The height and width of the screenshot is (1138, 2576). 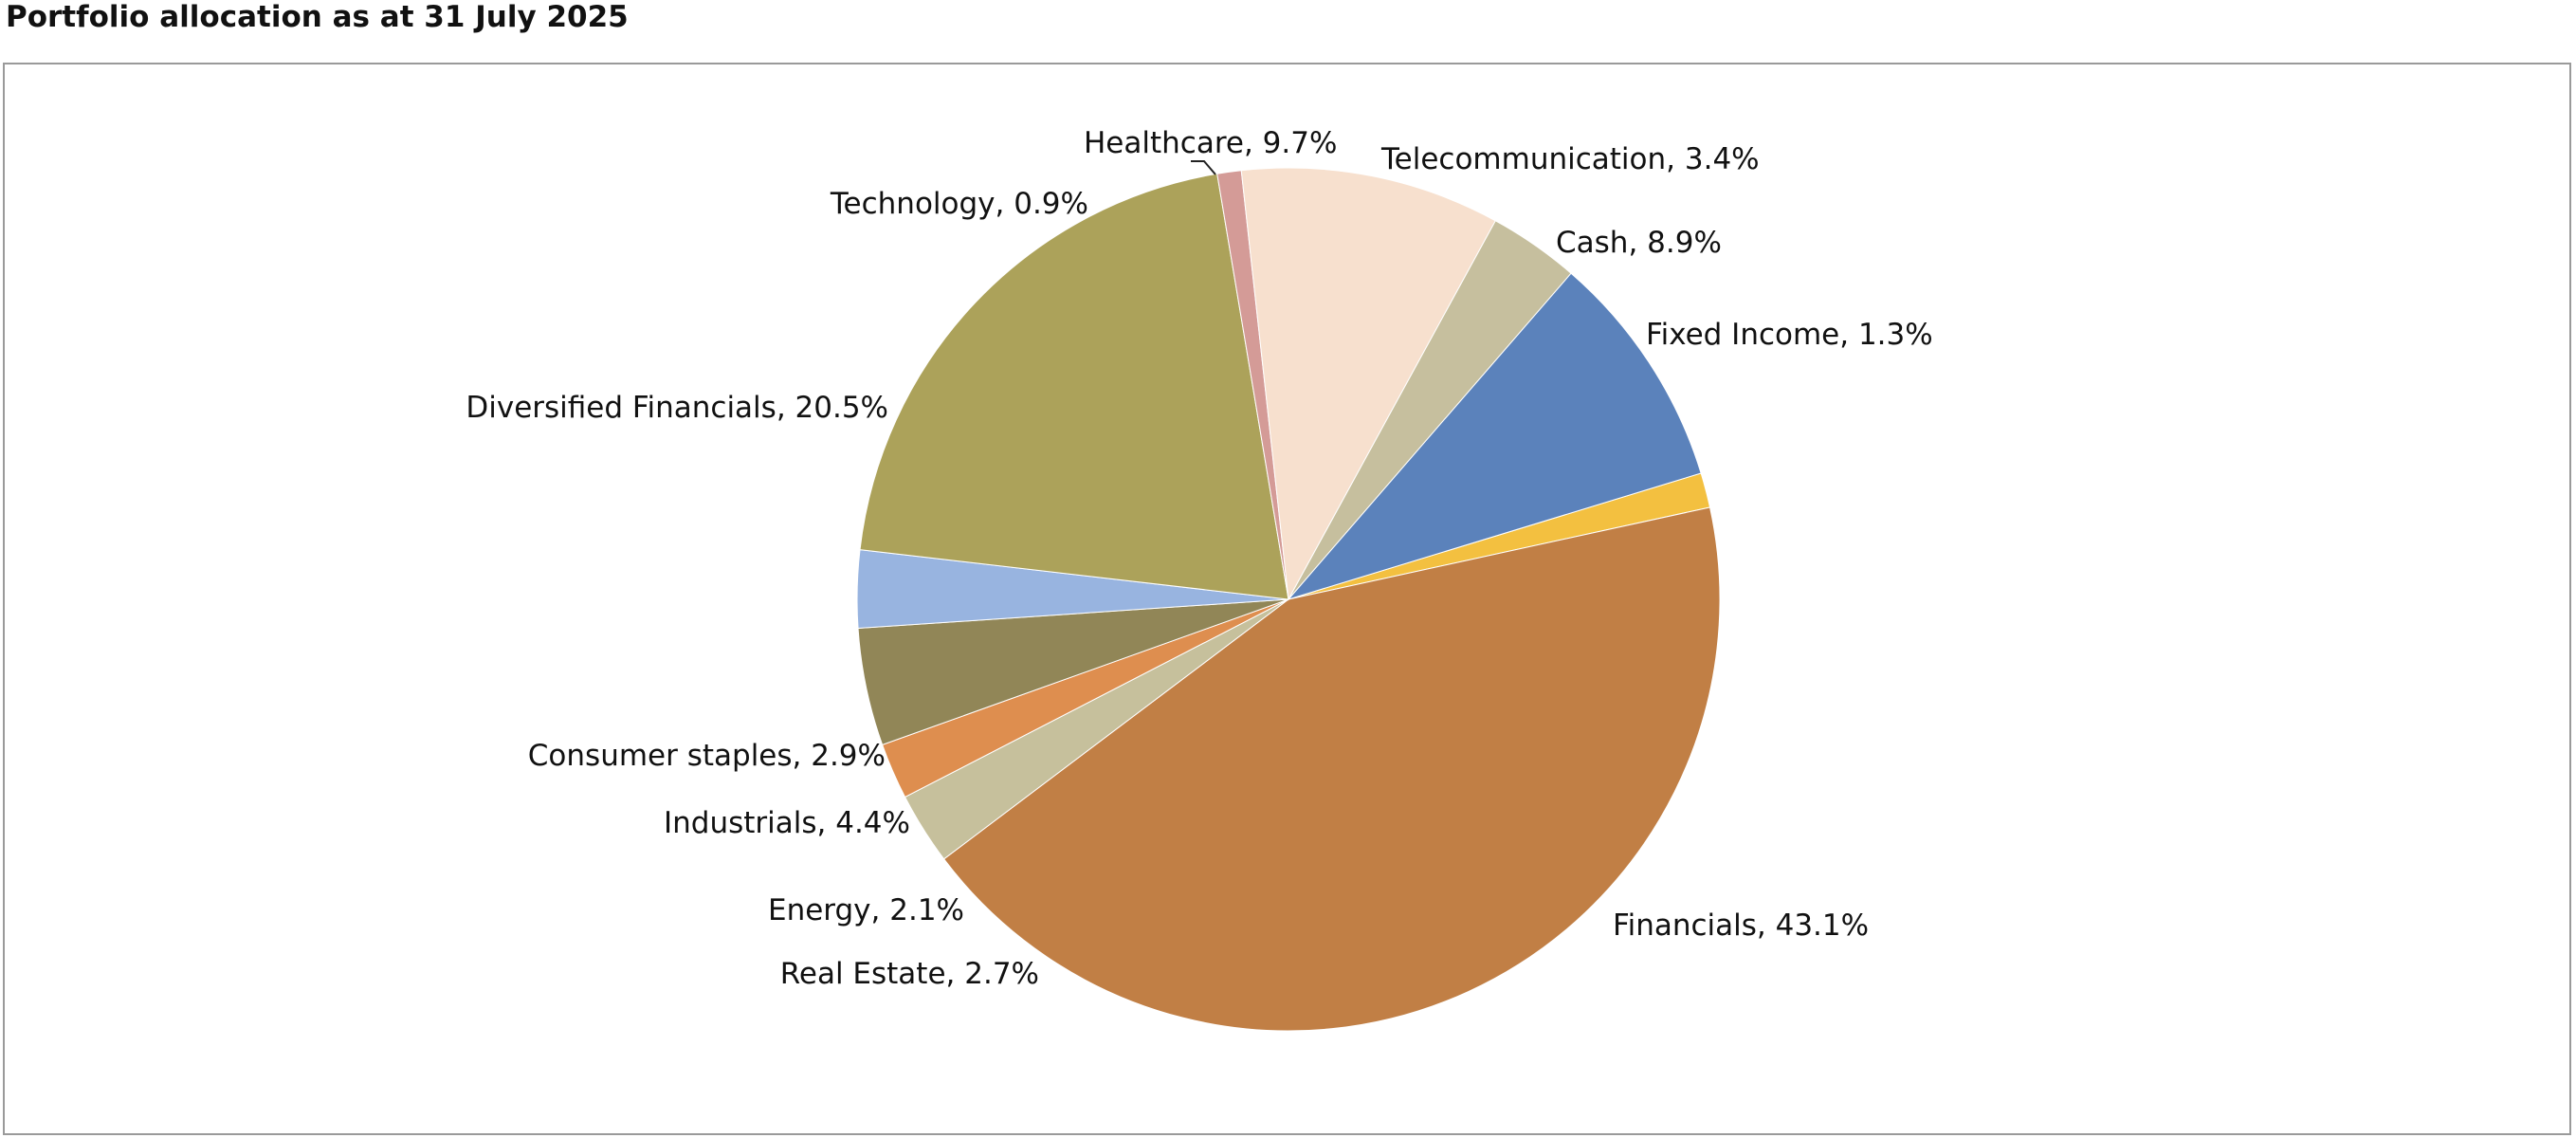 I want to click on data-label-energy: Energy, 2.1%, so click(x=866, y=910).